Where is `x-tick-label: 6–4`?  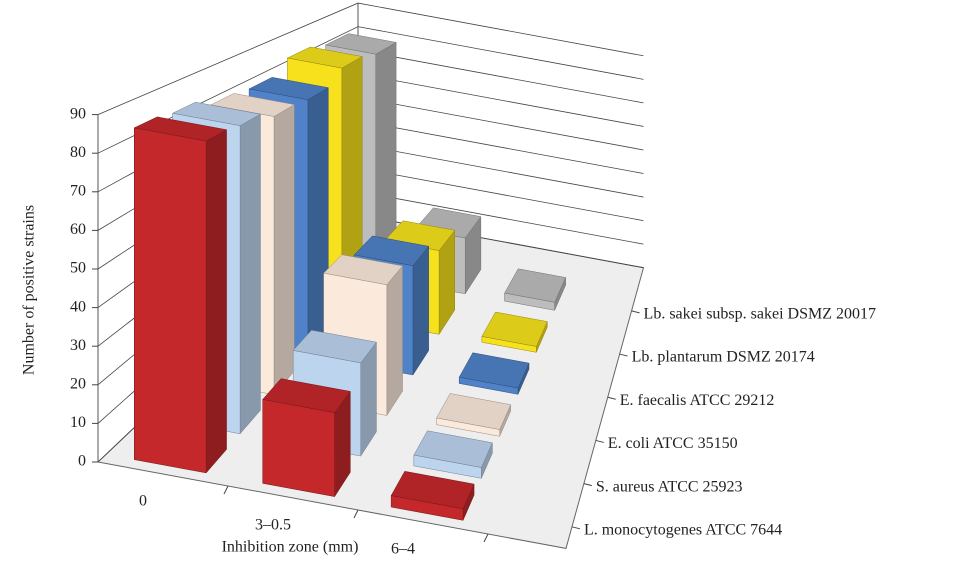
x-tick-label: 6–4 is located at coordinates (403, 549).